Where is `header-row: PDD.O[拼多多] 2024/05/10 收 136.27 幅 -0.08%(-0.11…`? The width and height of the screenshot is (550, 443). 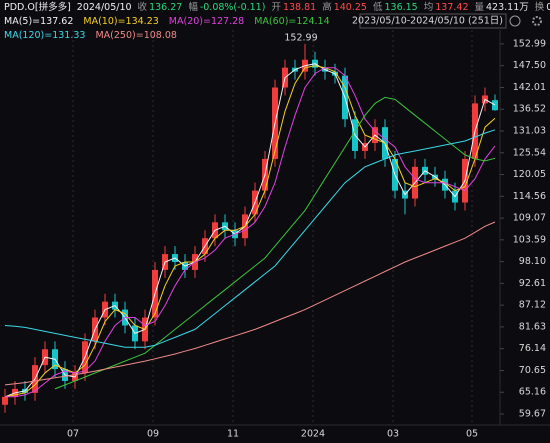 header-row: PDD.O[拼多多] 2024/05/10 收 136.27 幅 -0.08%(-0.11… is located at coordinates (277, 7).